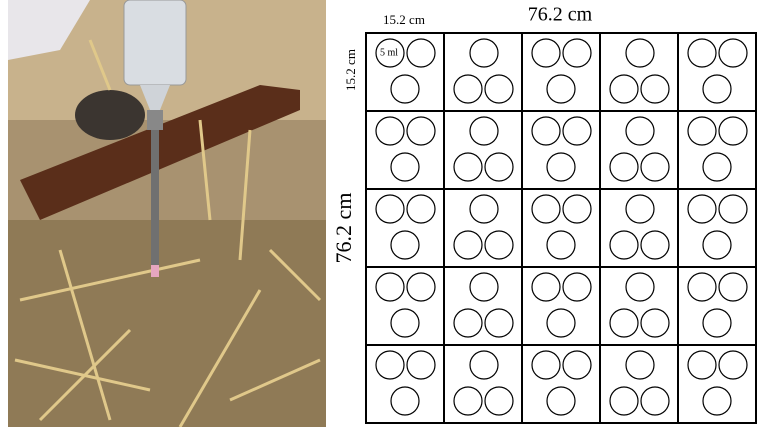 Image resolution: width=757 pixels, height=427 pixels. What do you see at coordinates (343, 228) in the screenshot?
I see `left-total-label: 76.2 cm` at bounding box center [343, 228].